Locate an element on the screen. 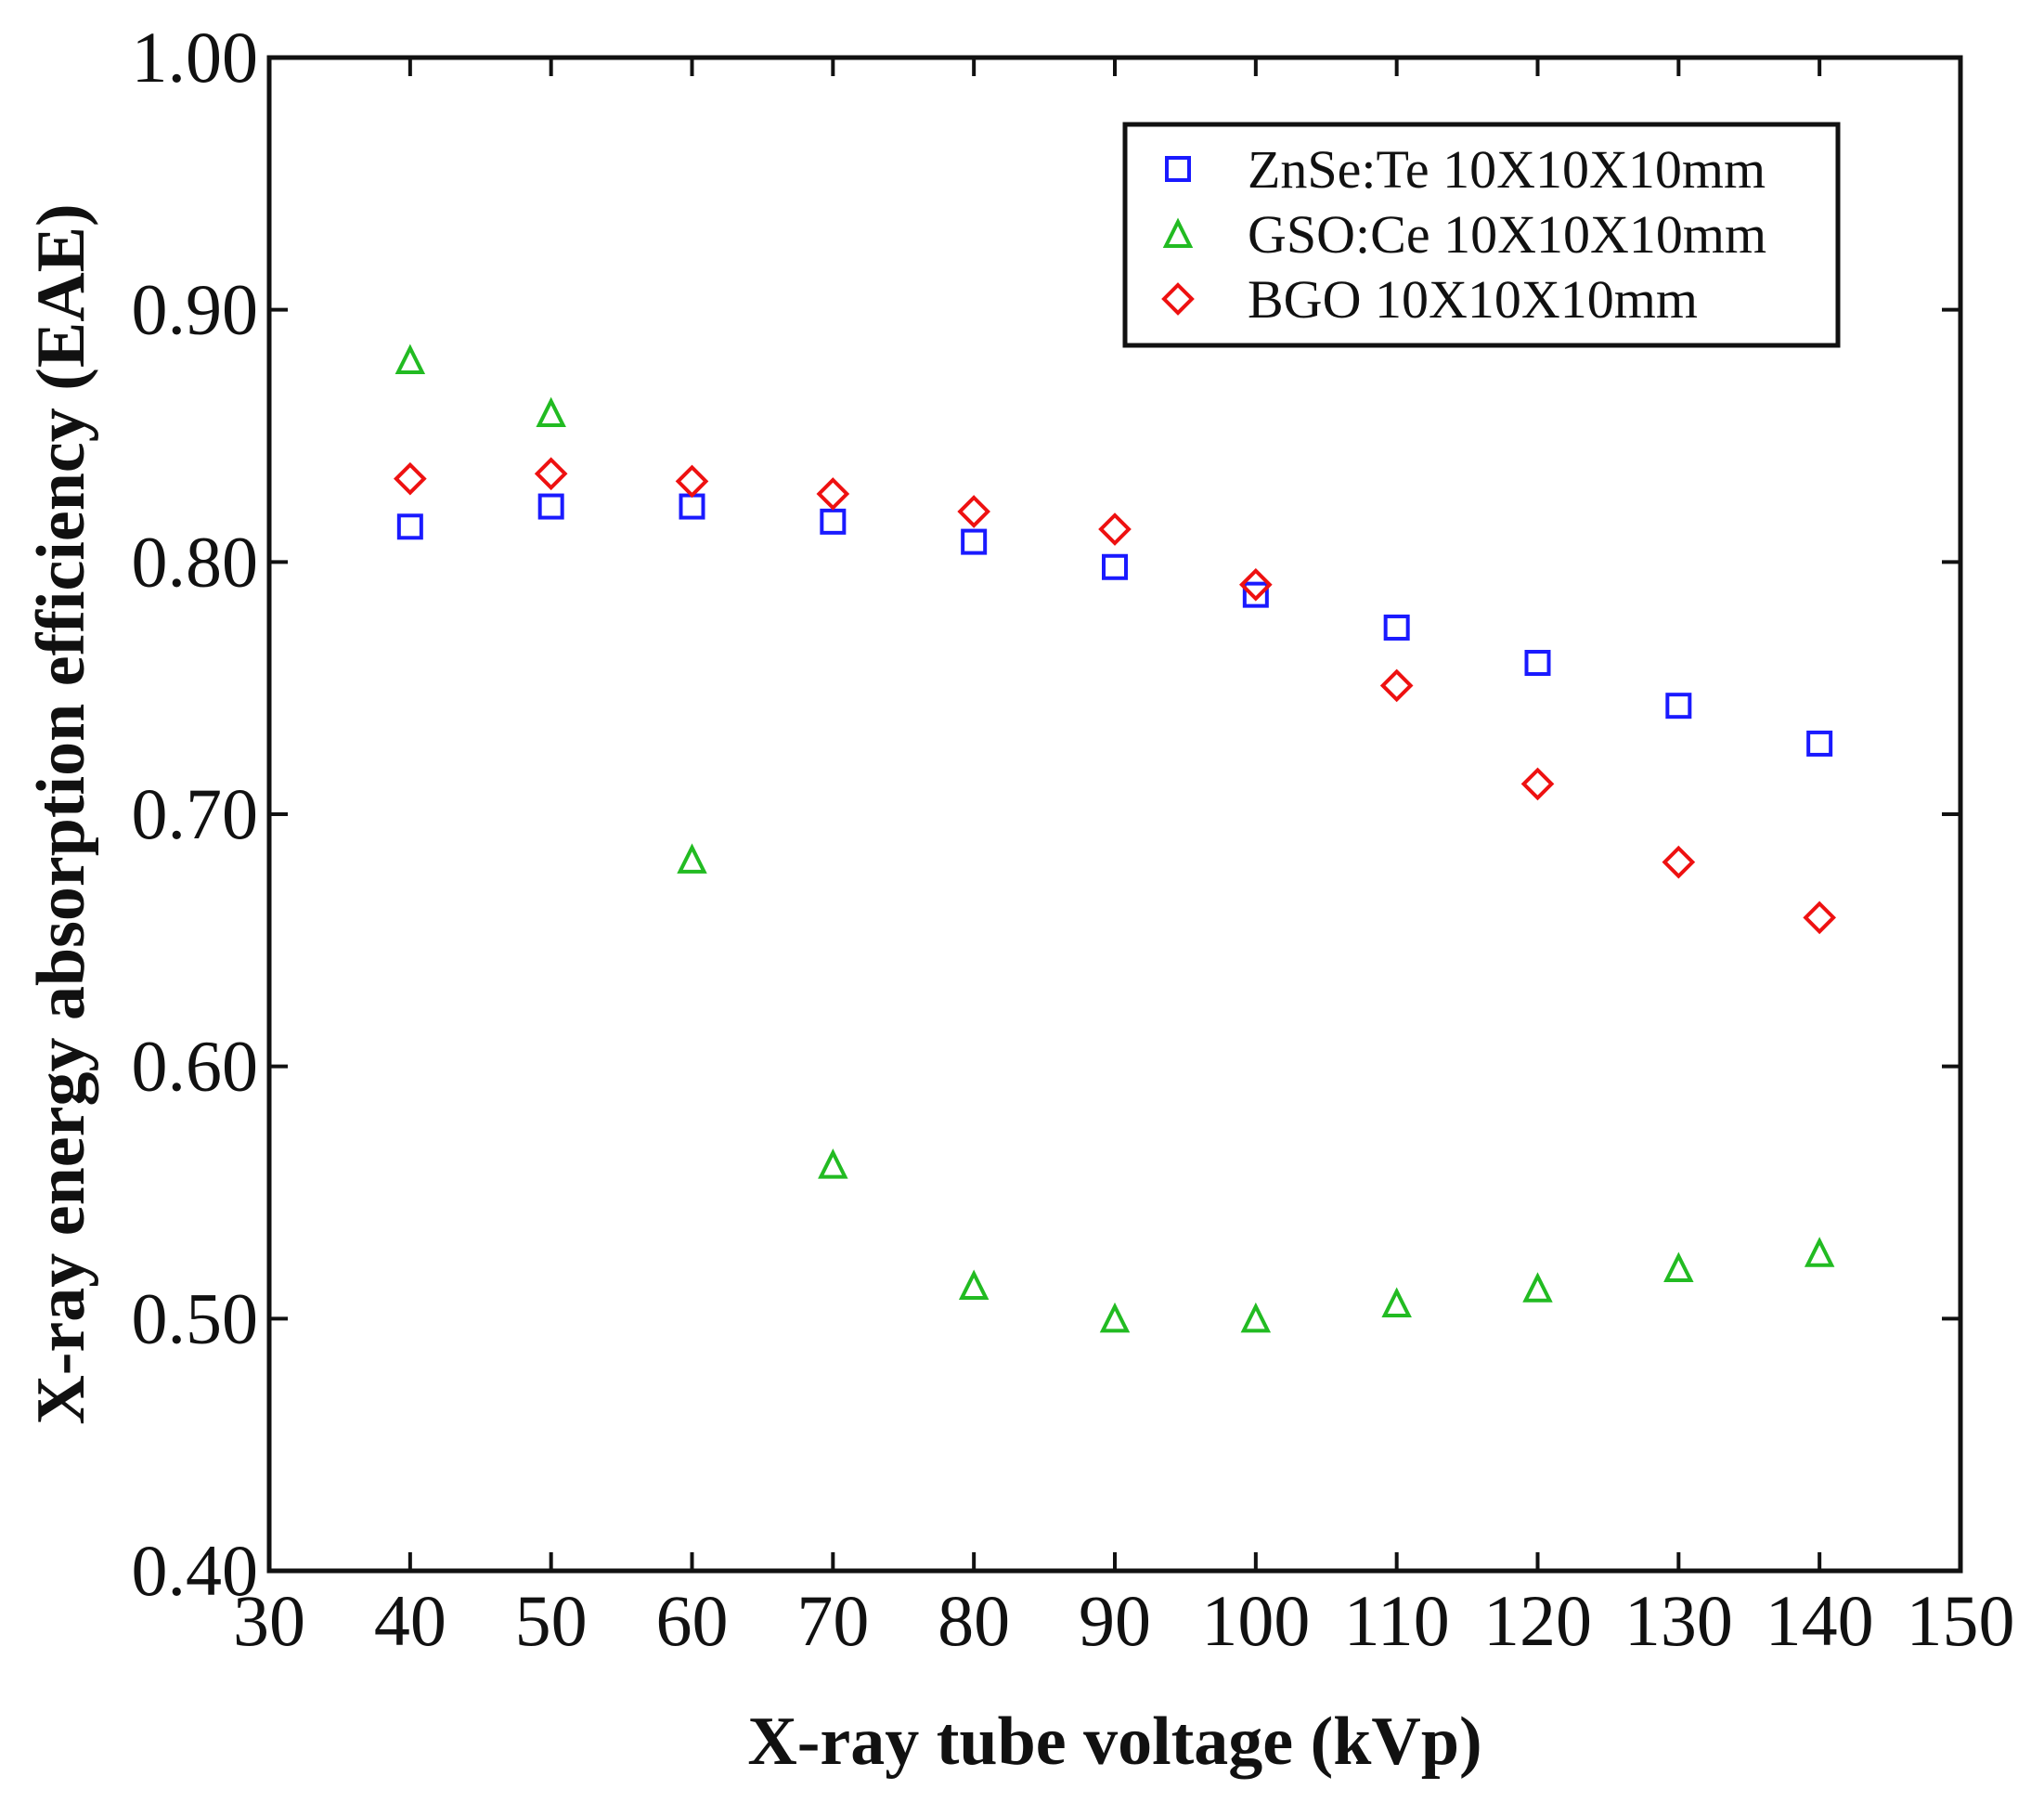  x-axis-title: X-ray tube voltage (kVp) is located at coordinates (1114, 1742).